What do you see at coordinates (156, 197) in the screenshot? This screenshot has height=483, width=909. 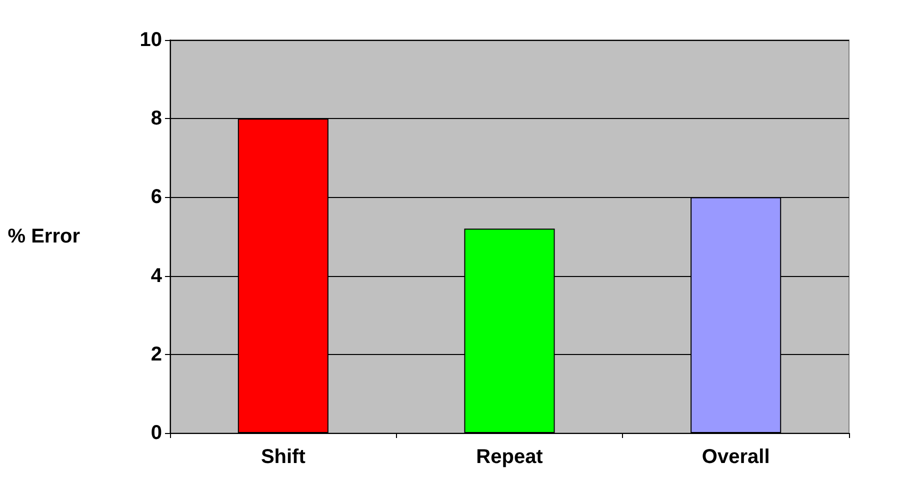 I see `y-tick-label: 6` at bounding box center [156, 197].